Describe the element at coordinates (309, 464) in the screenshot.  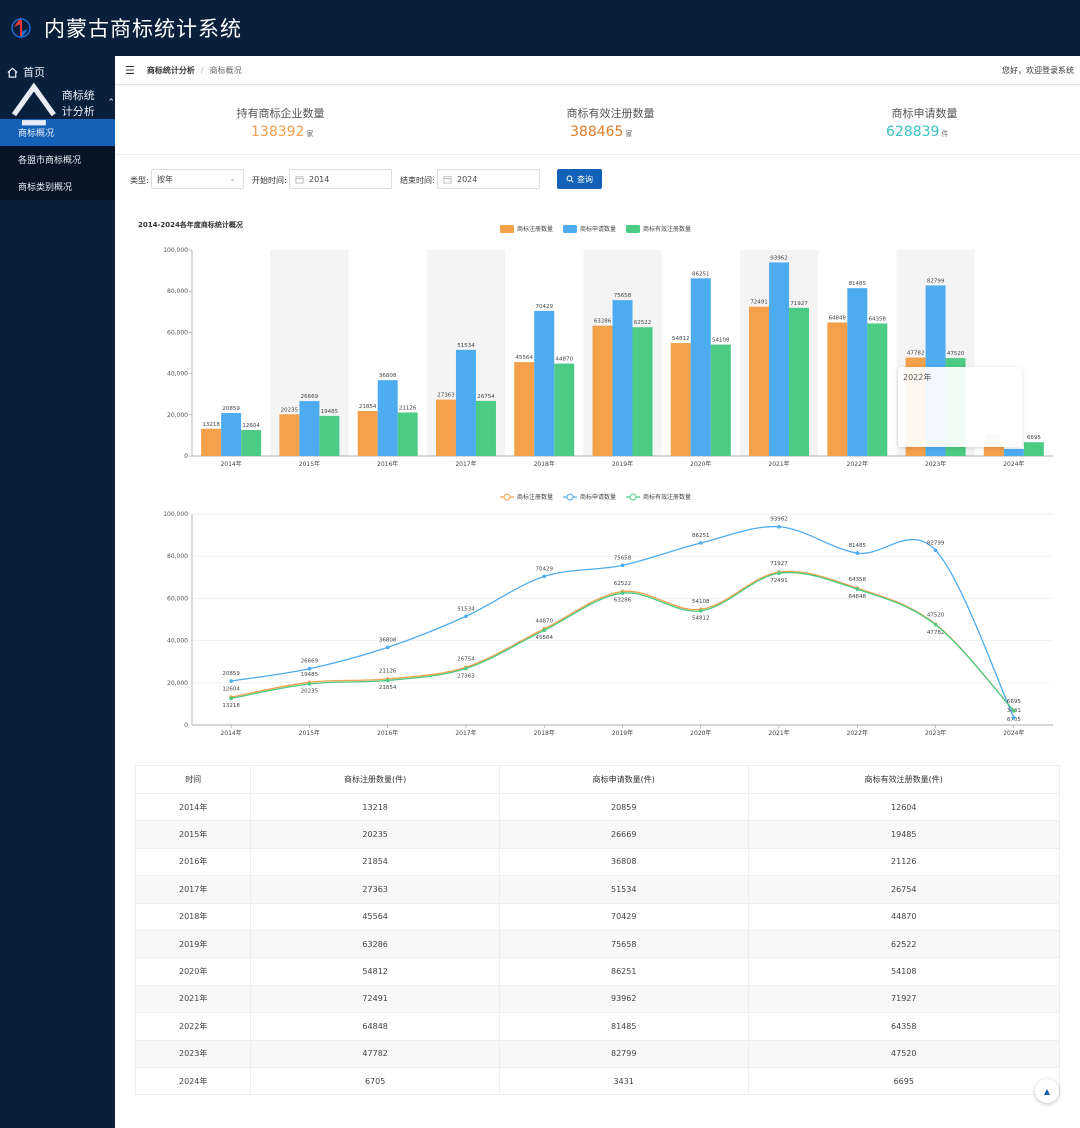
I see `x-tick-label: 2015年` at that location.